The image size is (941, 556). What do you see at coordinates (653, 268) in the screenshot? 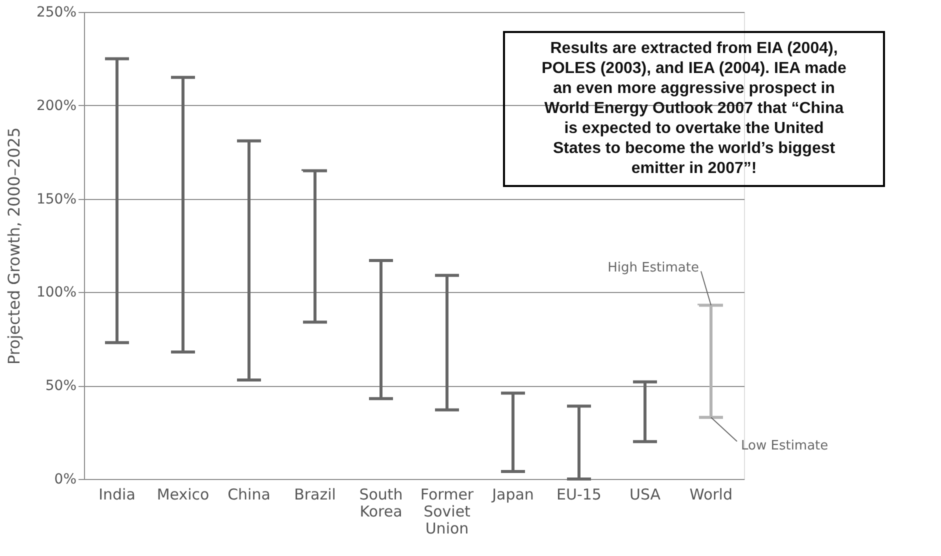
I see `annotation: High Estimate` at bounding box center [653, 268].